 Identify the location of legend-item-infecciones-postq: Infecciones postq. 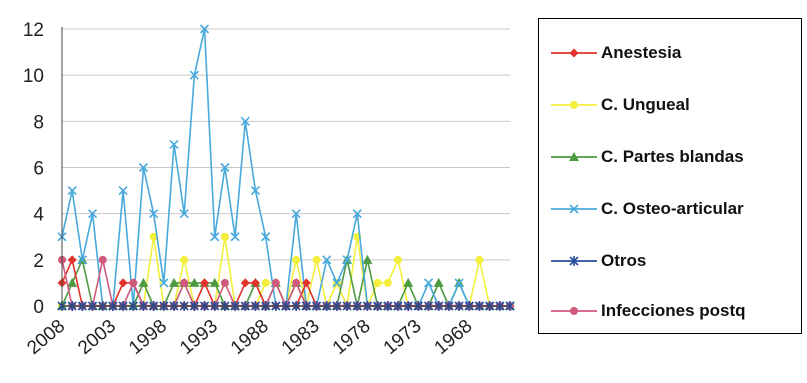
(647, 311).